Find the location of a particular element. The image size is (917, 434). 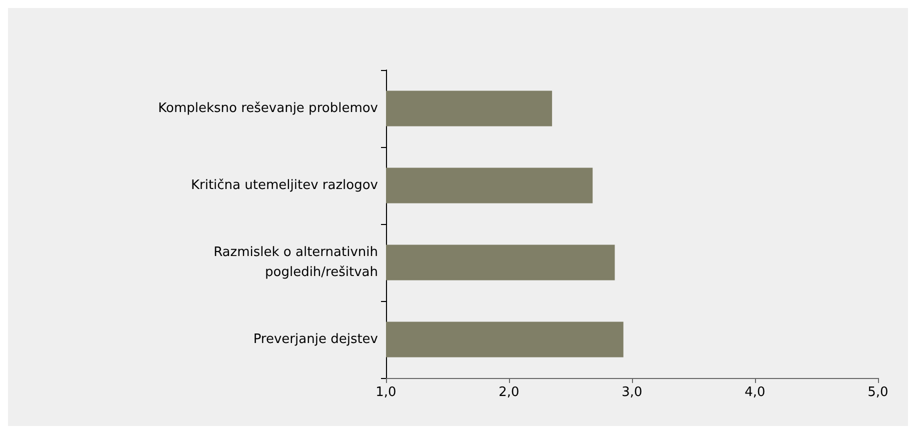

y-tick-label: Kompleksno reševanje problemov is located at coordinates (268, 108).